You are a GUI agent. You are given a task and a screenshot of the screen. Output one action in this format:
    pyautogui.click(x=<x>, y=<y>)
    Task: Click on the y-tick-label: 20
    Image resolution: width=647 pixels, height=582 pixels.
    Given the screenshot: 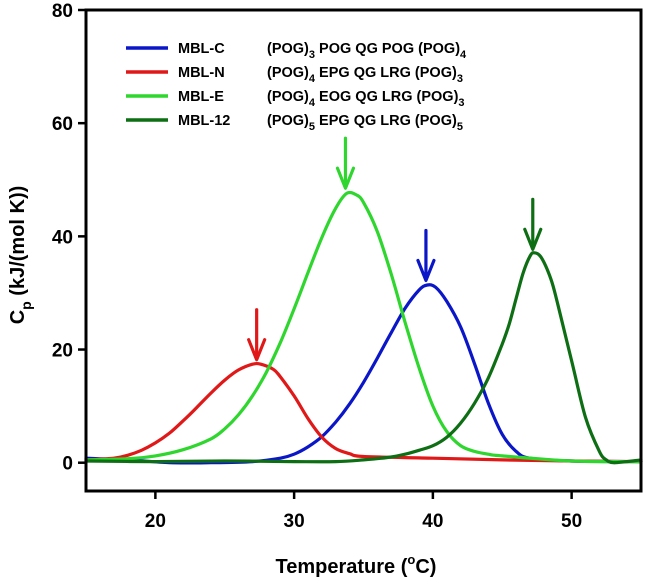 What is the action you would take?
    pyautogui.click(x=62, y=351)
    